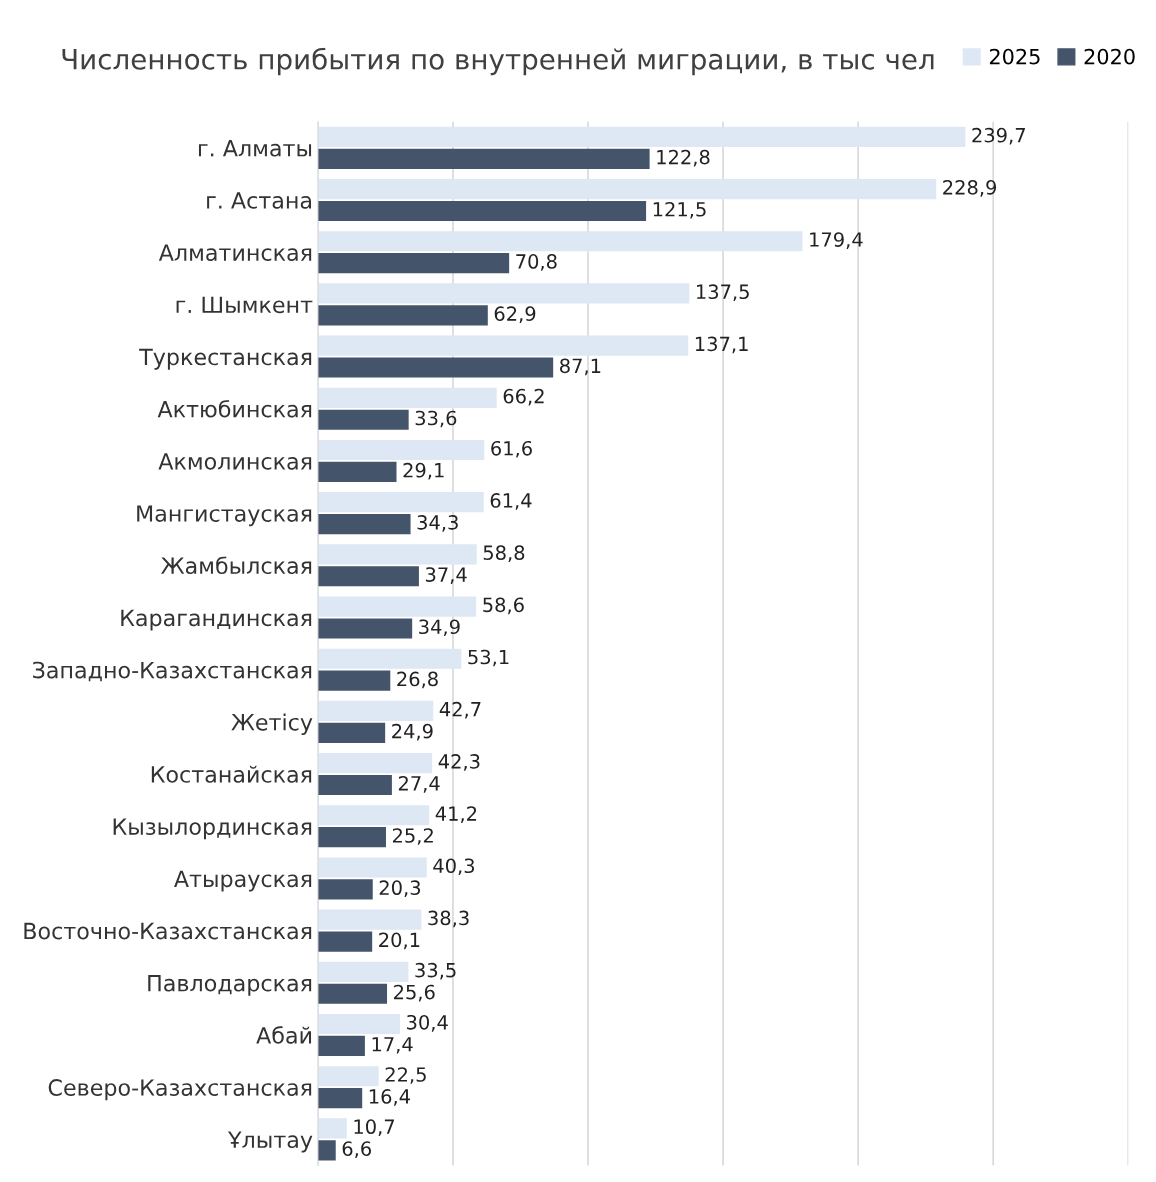 The height and width of the screenshot is (1182, 1156). Describe the element at coordinates (272, 724) in the screenshot. I see `y-tick-label: Жетісу` at that location.